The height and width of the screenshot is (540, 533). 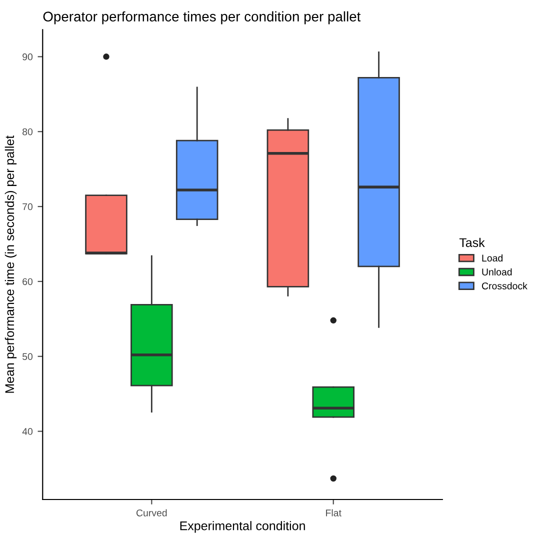 What do you see at coordinates (505, 286) in the screenshot?
I see `legend-label: Crossdock` at bounding box center [505, 286].